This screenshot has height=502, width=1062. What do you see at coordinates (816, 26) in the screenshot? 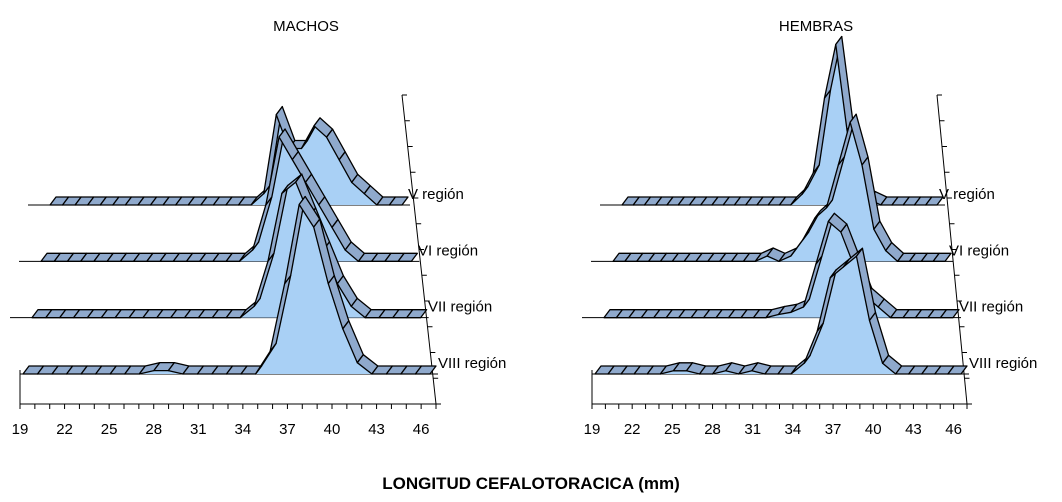
I see `chart-title-hembras: HEMBRAS` at bounding box center [816, 26].